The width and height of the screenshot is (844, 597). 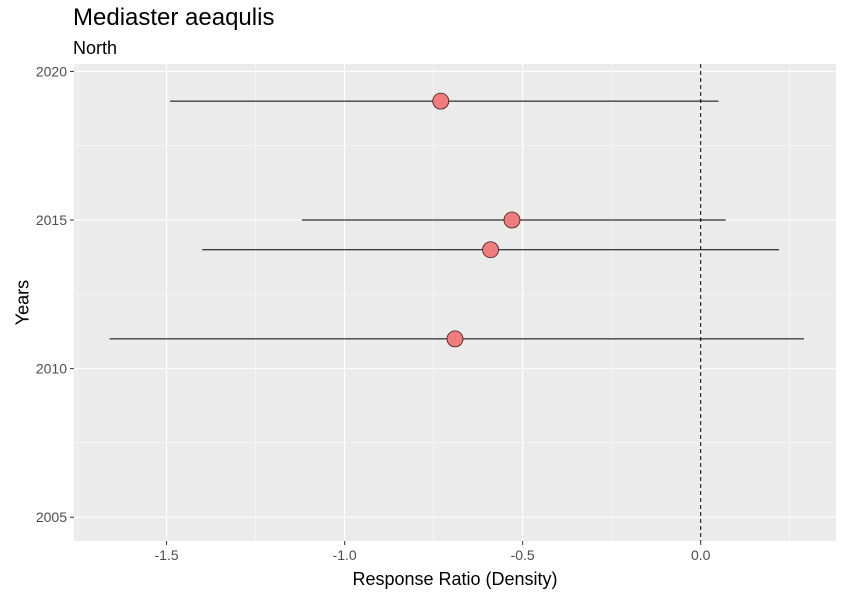 What do you see at coordinates (51, 369) in the screenshot?
I see `y-tick-label: 2010` at bounding box center [51, 369].